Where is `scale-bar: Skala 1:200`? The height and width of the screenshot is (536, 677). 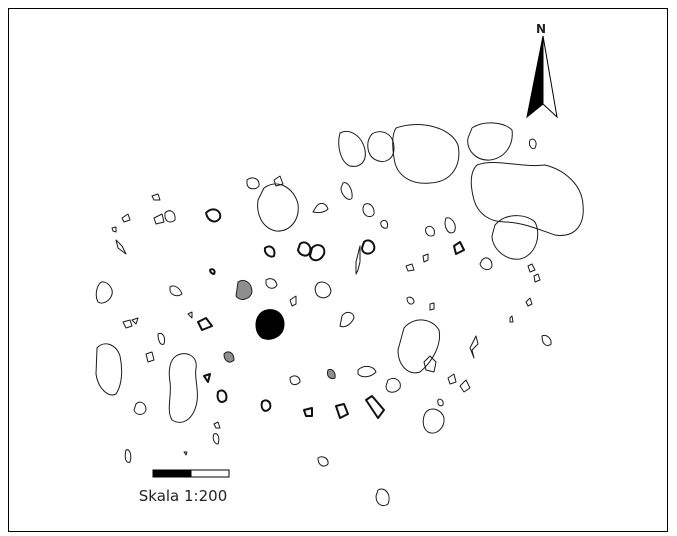
scale-bar: Skala 1:200 is located at coordinates (184, 487).